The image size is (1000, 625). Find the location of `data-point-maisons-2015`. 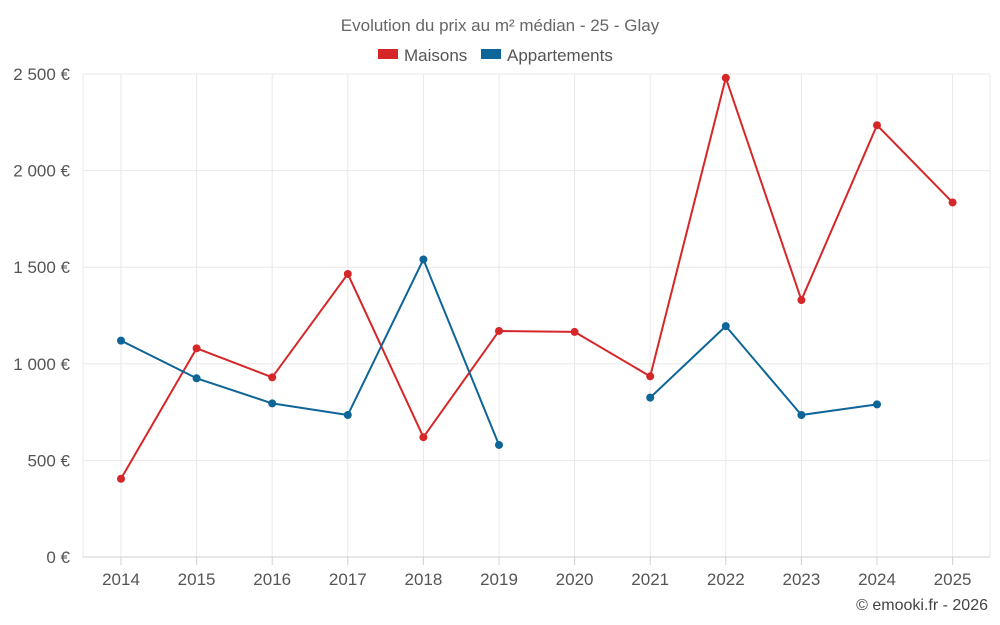

data-point-maisons-2015 is located at coordinates (196, 348).